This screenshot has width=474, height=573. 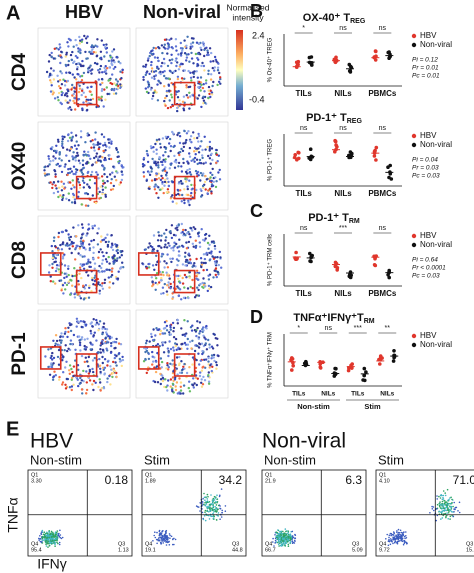 I want to click on group-label: NILs, so click(x=343, y=193).